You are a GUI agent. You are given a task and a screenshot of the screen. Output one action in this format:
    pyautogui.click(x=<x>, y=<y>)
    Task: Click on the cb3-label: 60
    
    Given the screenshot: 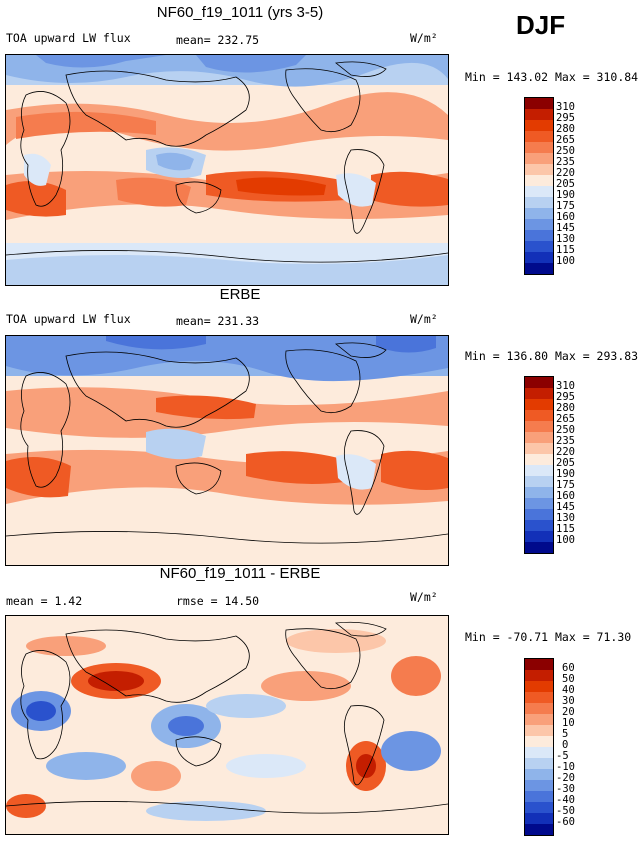 What is the action you would take?
    pyautogui.click(x=568, y=668)
    